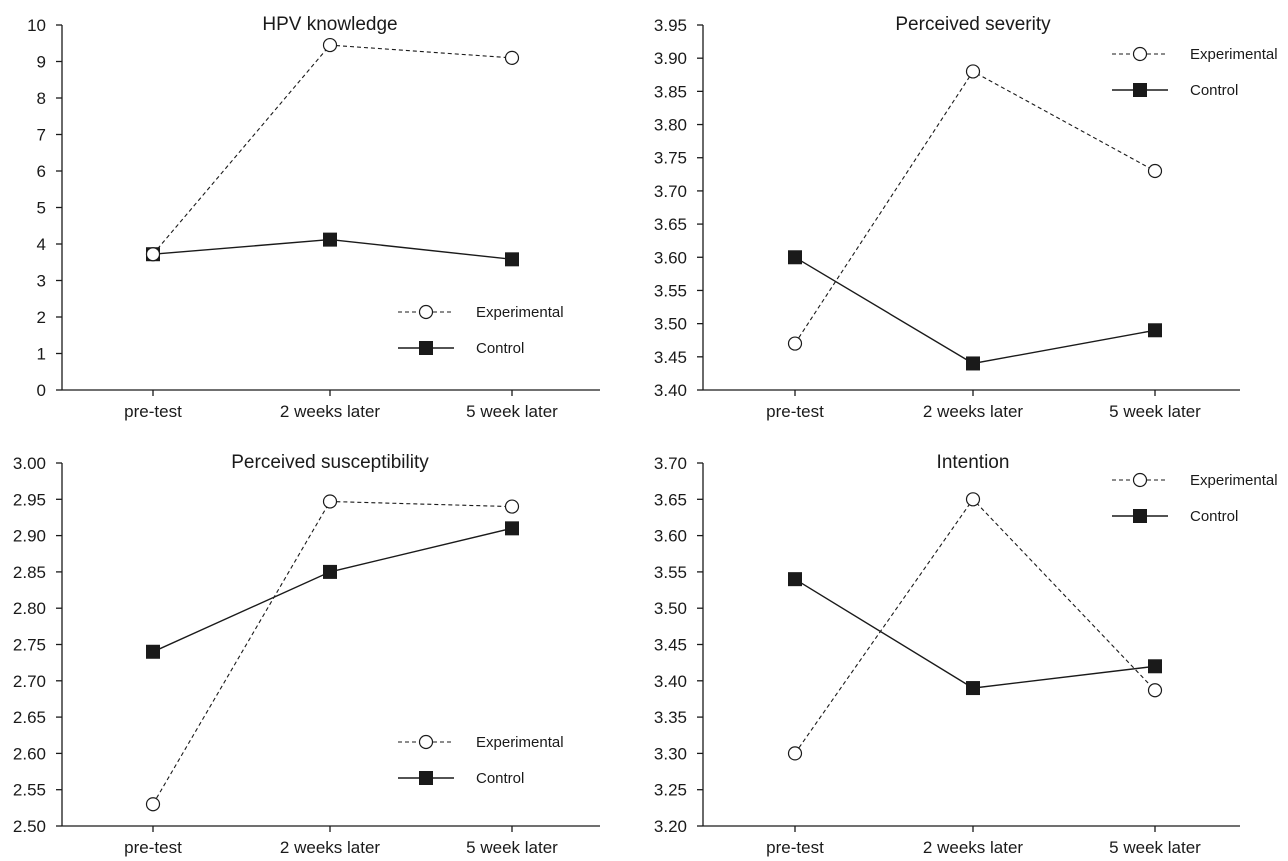 Image resolution: width=1288 pixels, height=861 pixels. What do you see at coordinates (670, 790) in the screenshot?
I see `y-tick-label: 3.25` at bounding box center [670, 790].